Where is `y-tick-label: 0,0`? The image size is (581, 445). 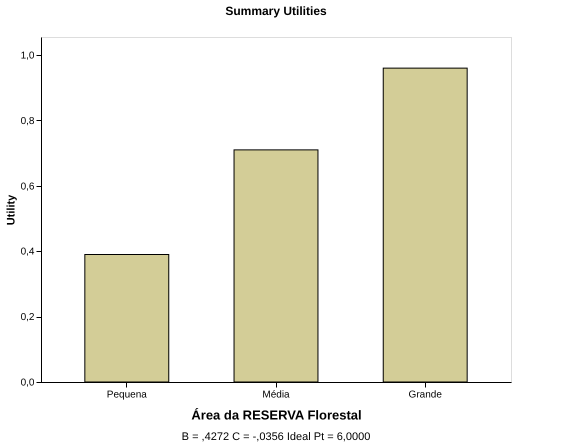 y-tick-label: 0,0 is located at coordinates (27, 383).